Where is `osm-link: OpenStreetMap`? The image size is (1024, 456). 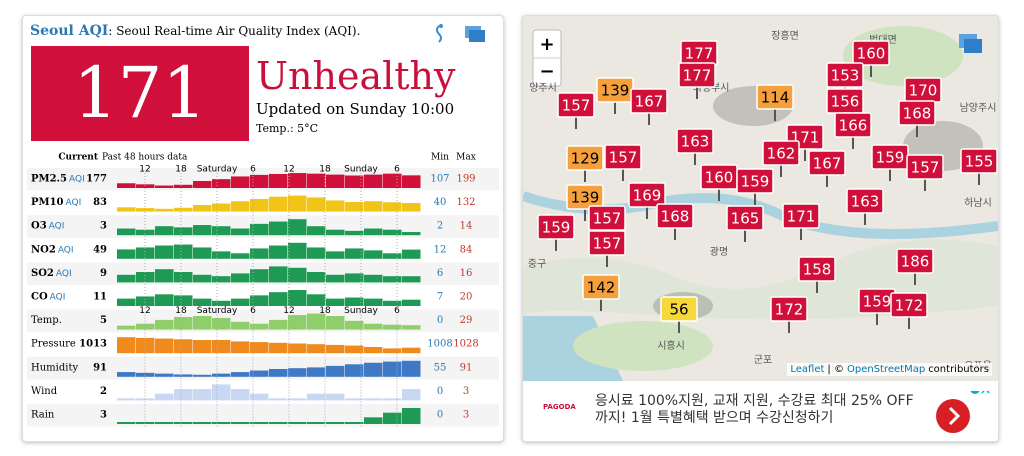 osm-link: OpenStreetMap is located at coordinates (886, 369).